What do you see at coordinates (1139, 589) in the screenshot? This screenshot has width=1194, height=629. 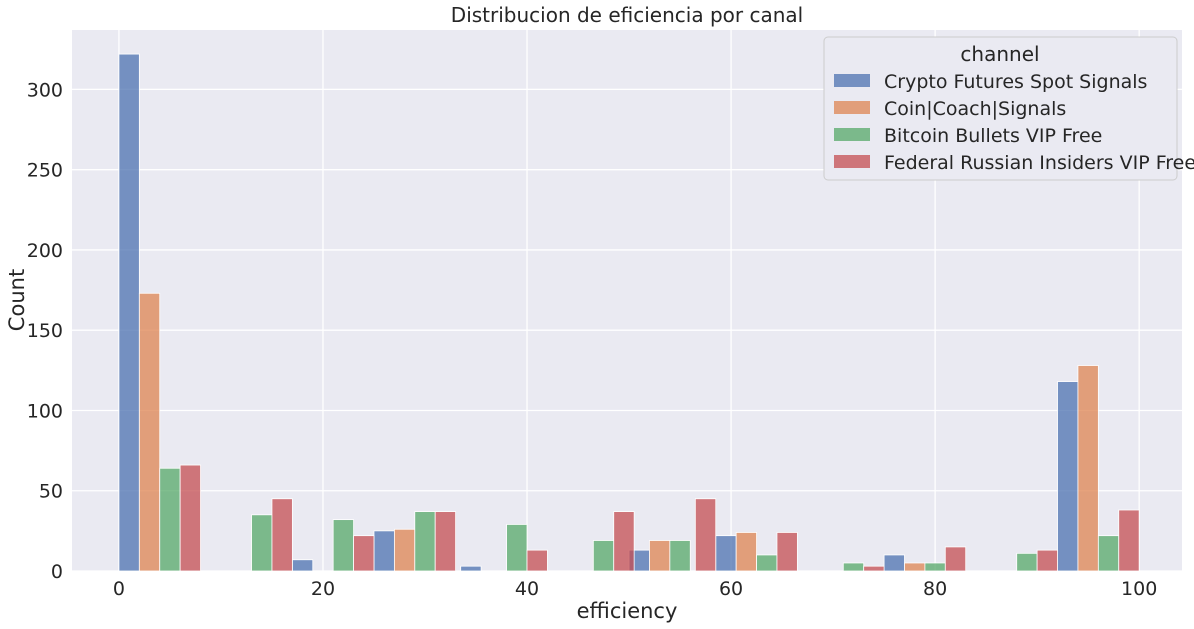 I see `x-tick-label: 100` at bounding box center [1139, 589].